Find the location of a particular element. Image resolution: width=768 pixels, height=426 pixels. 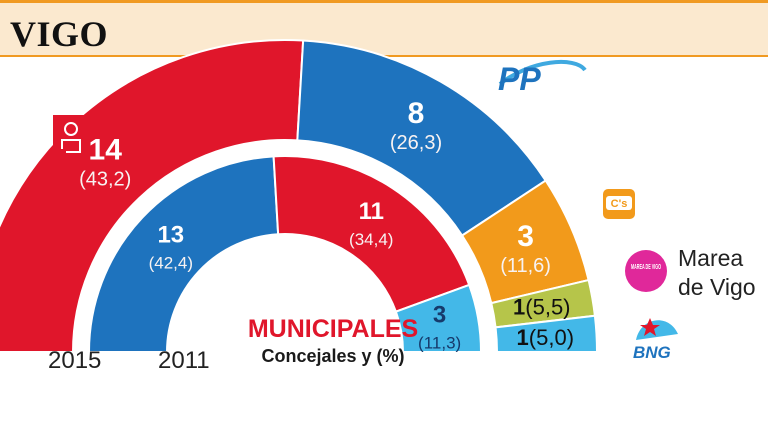

pct-label-2015-psoe: (43,2) is located at coordinates (105, 179).